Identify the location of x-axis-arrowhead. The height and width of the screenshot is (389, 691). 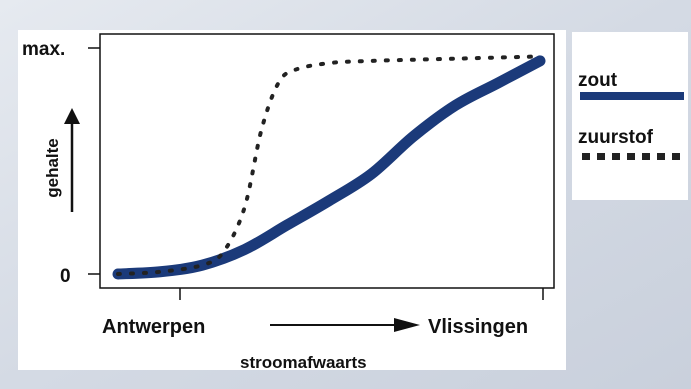
(407, 325).